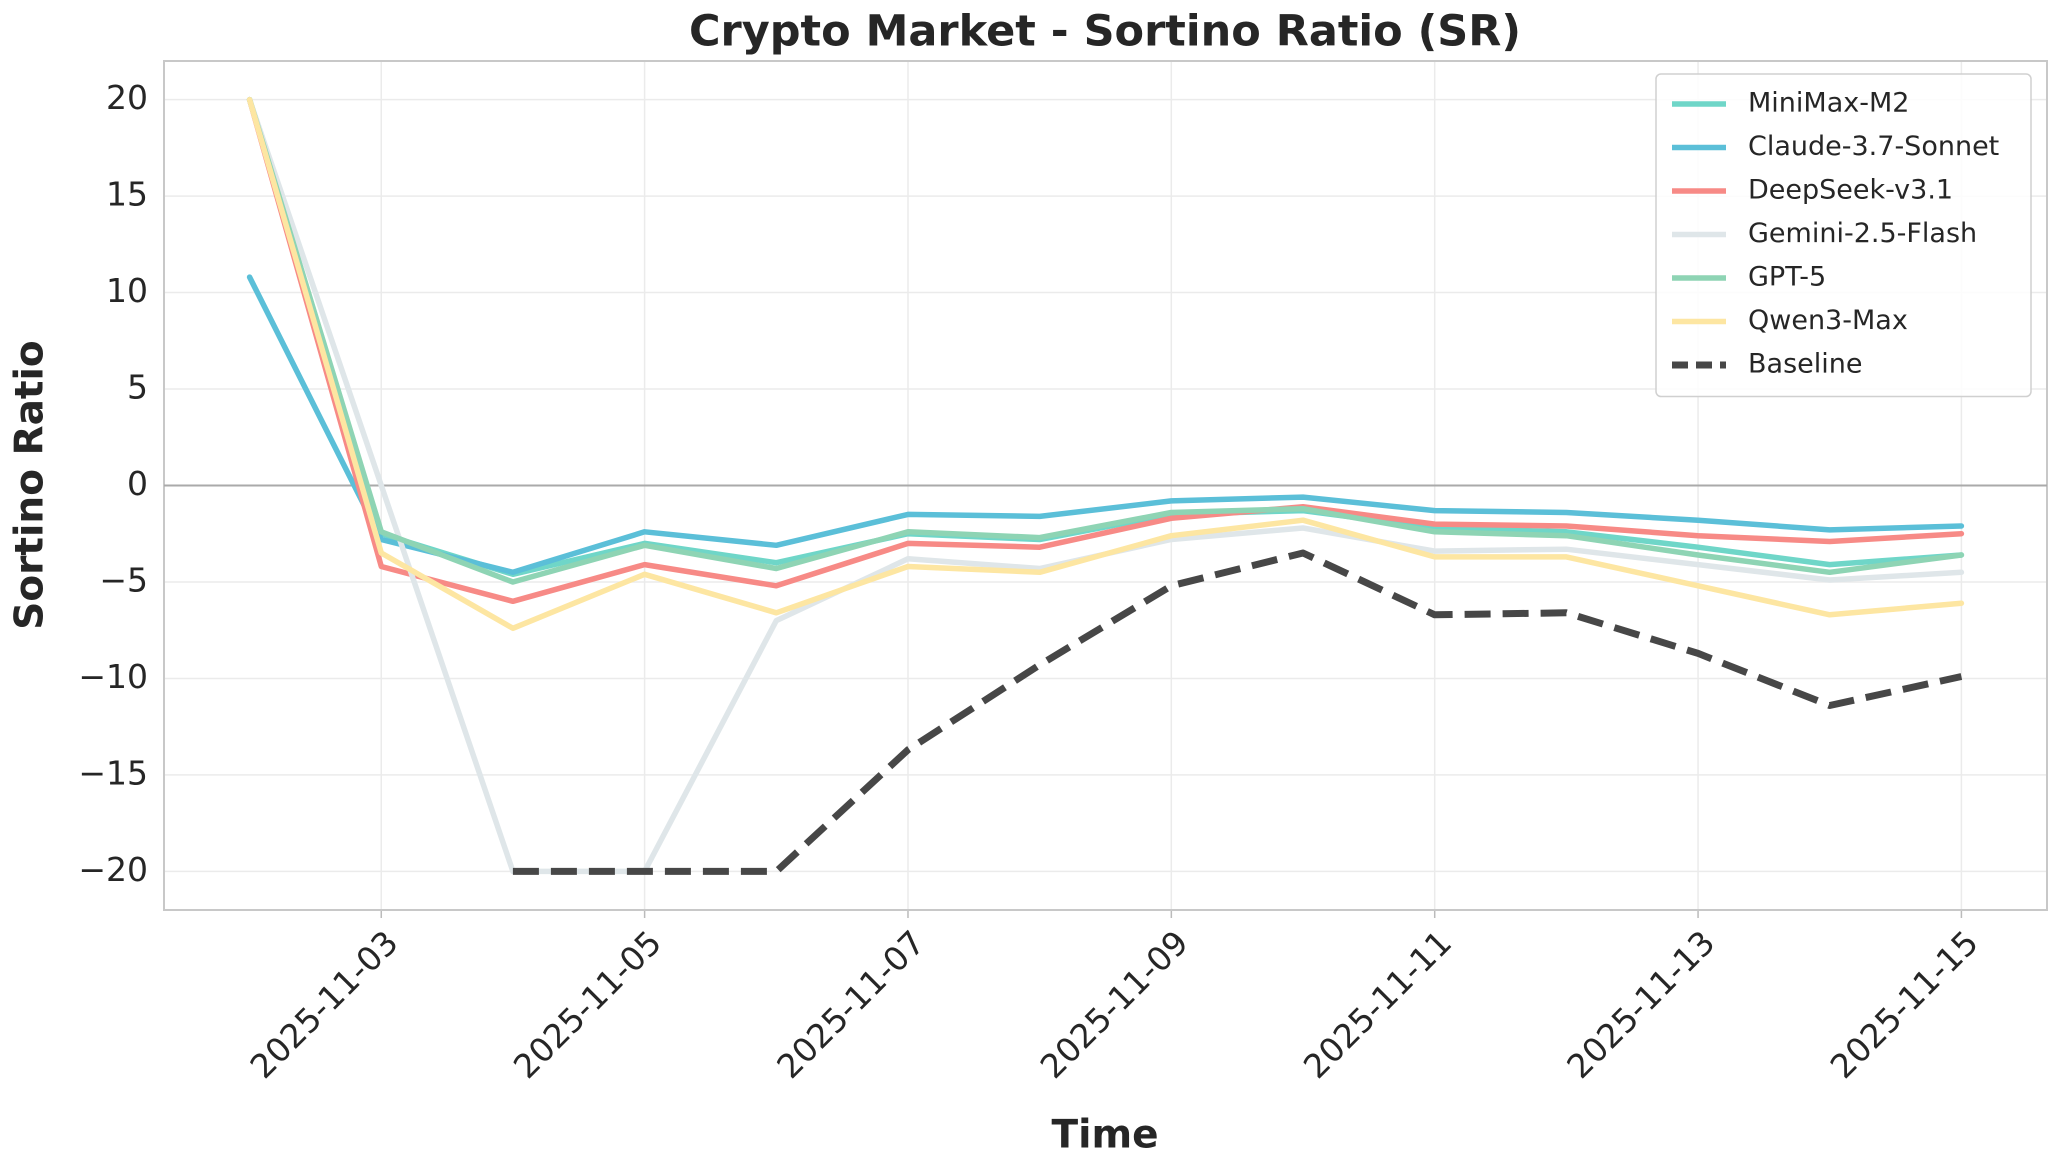  Describe the element at coordinates (1377, 1004) in the screenshot. I see `x-tick-label: 2025-11-11` at that location.